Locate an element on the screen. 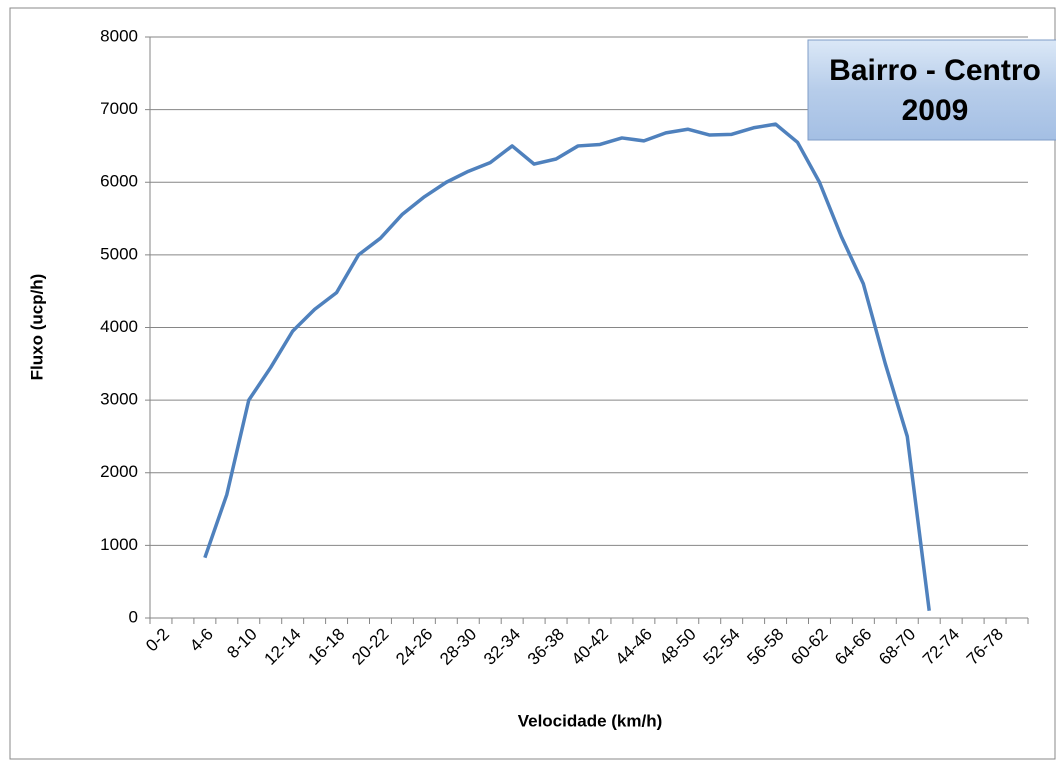 This screenshot has width=1056, height=760. y-axis-label: Fluxo (ucp/h) is located at coordinates (36, 327).